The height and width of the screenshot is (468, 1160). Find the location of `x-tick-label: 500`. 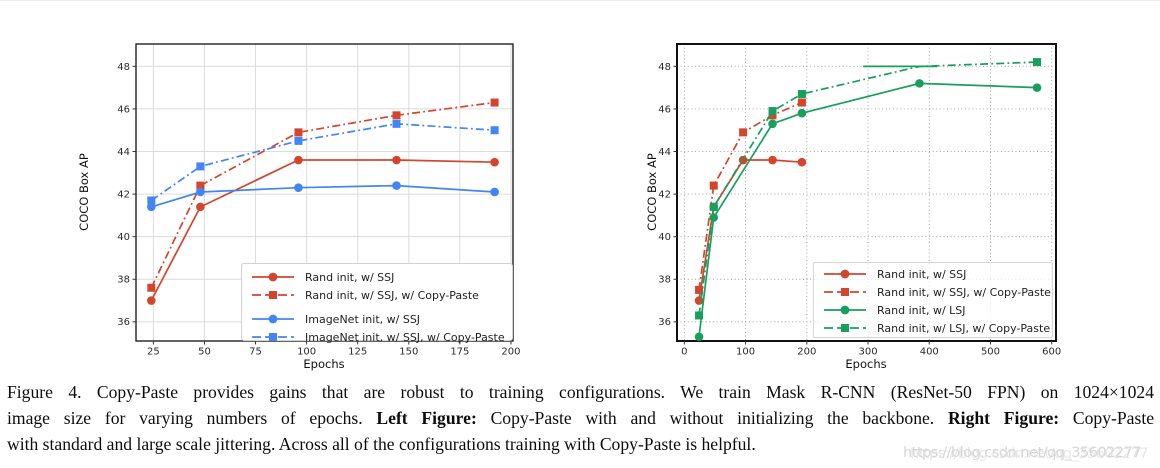

x-tick-label: 500 is located at coordinates (990, 352).